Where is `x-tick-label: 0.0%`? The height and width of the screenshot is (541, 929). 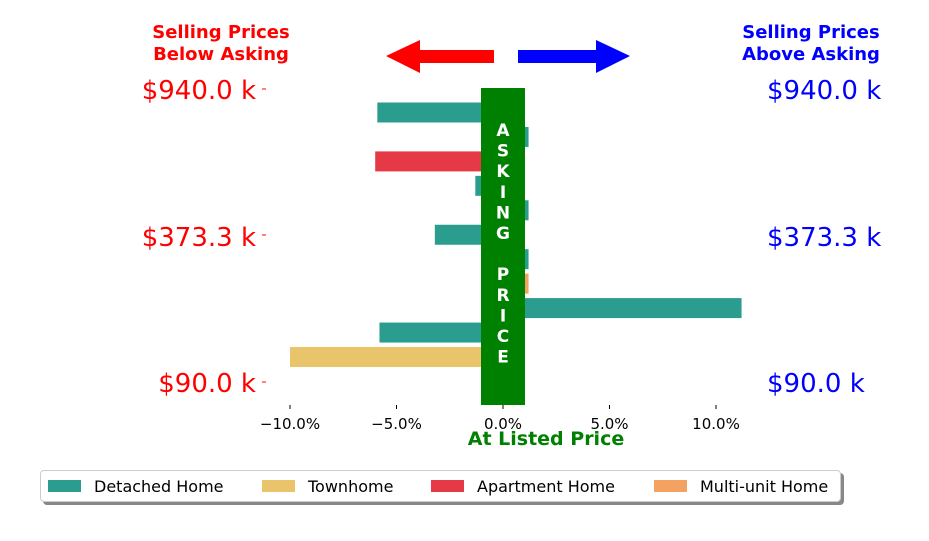 x-tick-label: 0.0% is located at coordinates (503, 424).